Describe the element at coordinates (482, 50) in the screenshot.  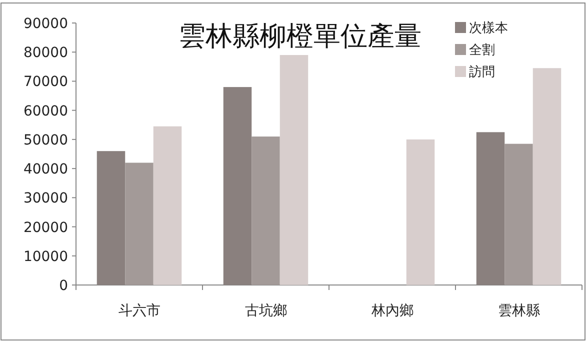
I see `legend-label: 全割` at that location.